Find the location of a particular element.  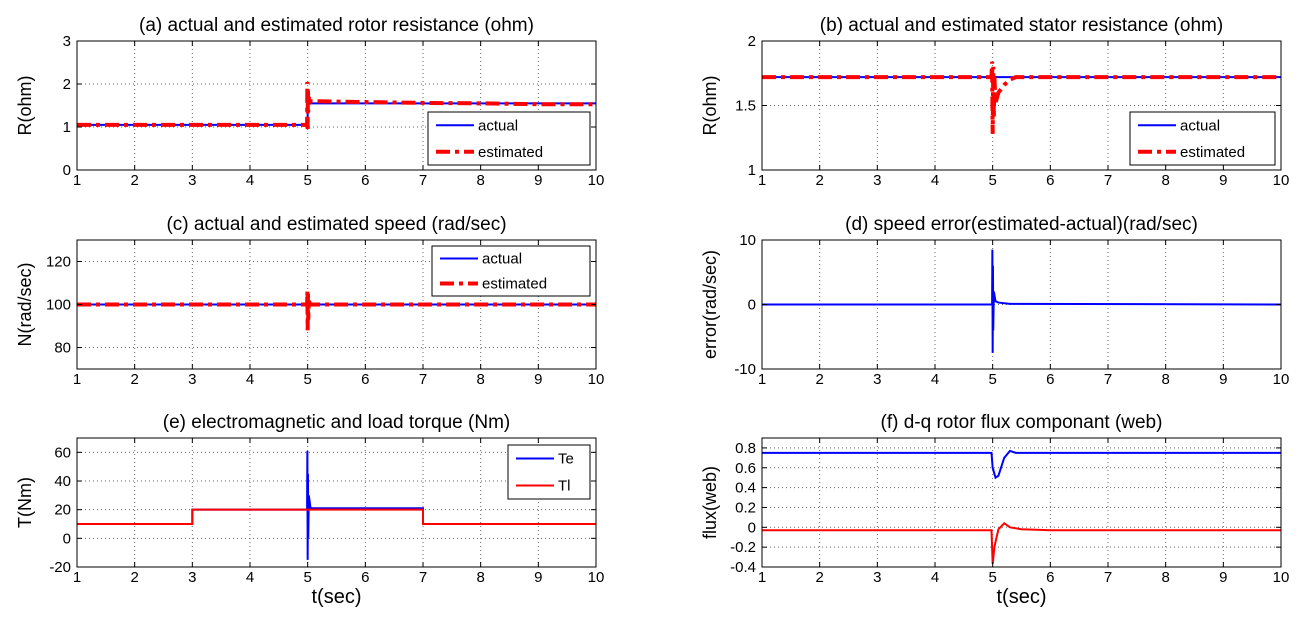

y-tick-label: -0.4 is located at coordinates (743, 567).